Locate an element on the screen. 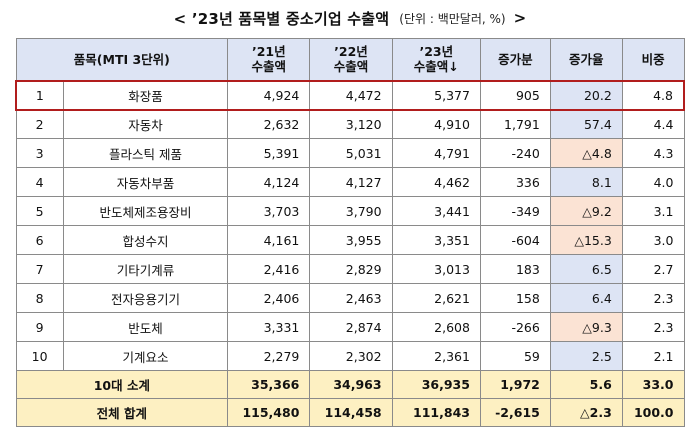  export-2021-cell: 5,391 is located at coordinates (269, 153).